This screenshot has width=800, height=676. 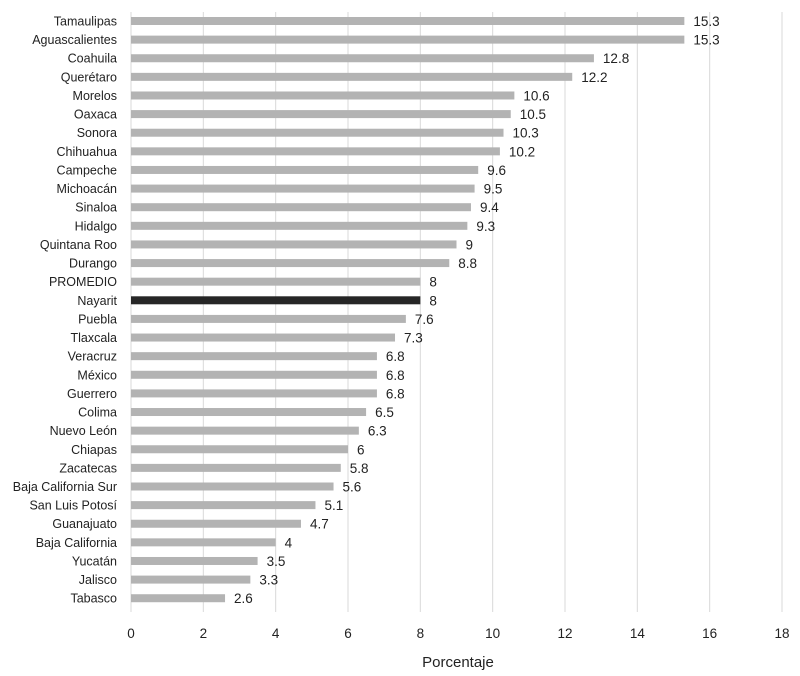 I want to click on bar-highlight, so click(x=276, y=300).